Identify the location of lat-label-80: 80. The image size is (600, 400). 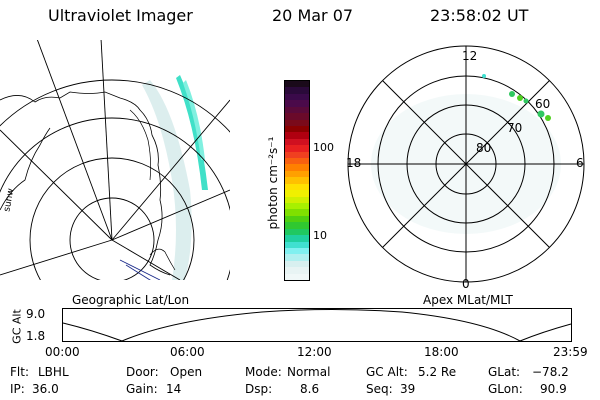
(483, 148).